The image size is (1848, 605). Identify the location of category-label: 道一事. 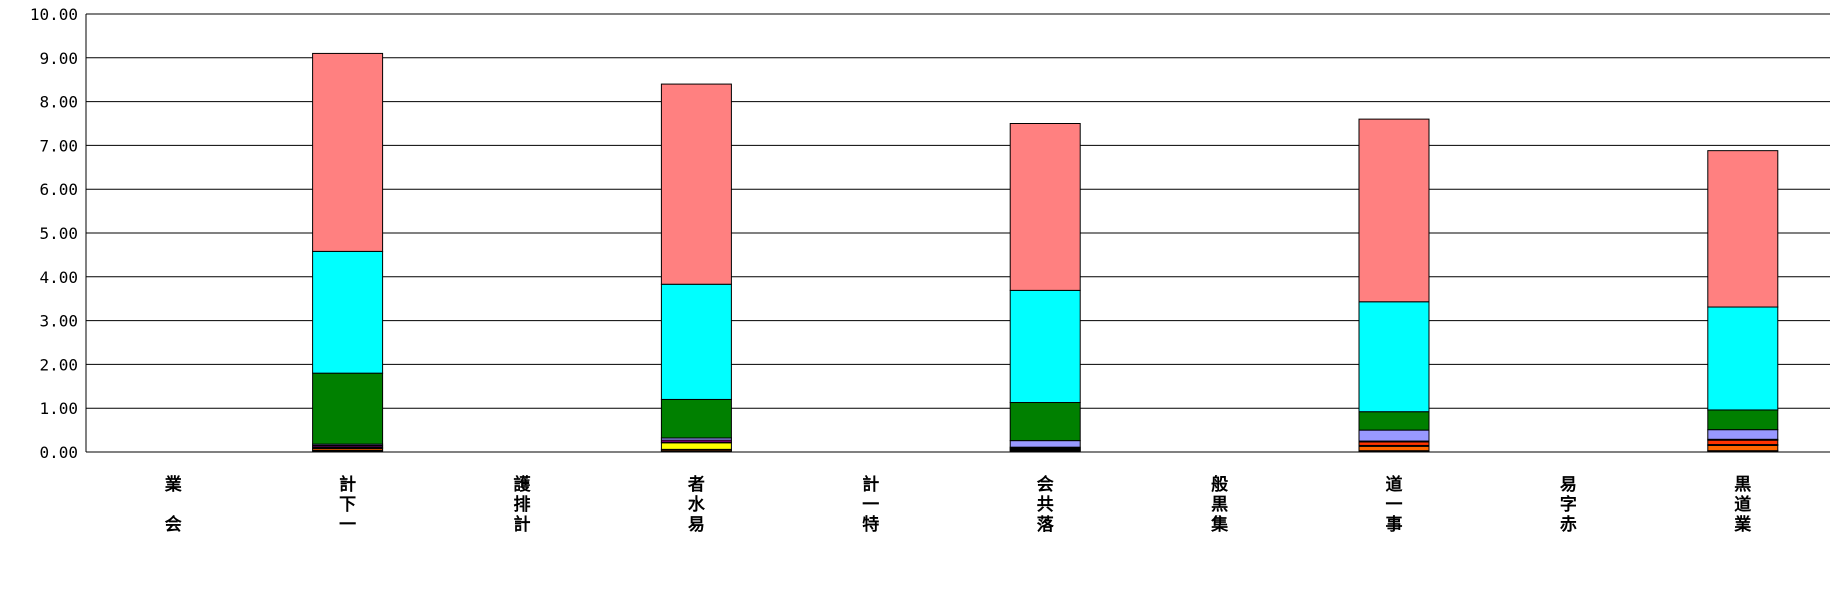
(1394, 504).